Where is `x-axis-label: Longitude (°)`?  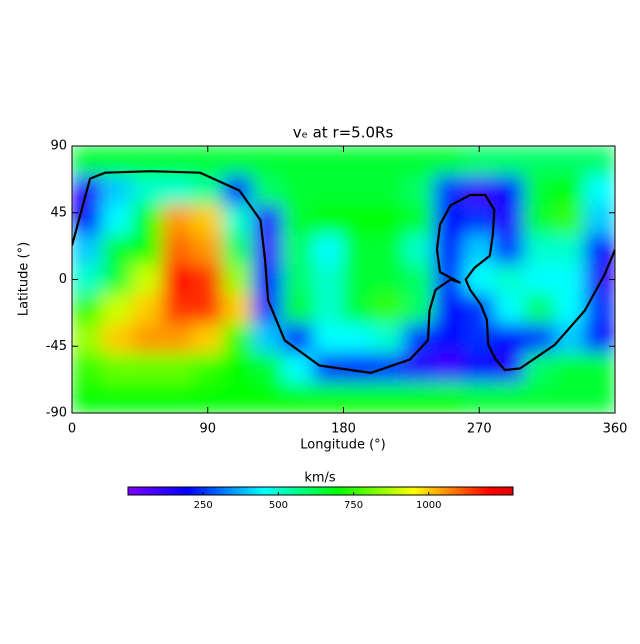 x-axis-label: Longitude (°) is located at coordinates (342, 445).